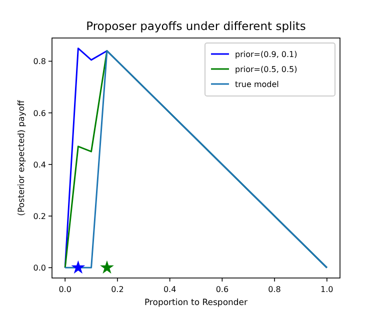 The height and width of the screenshot is (316, 383). What do you see at coordinates (39, 217) in the screenshot?
I see `y-tick-label: 0.2` at bounding box center [39, 217].